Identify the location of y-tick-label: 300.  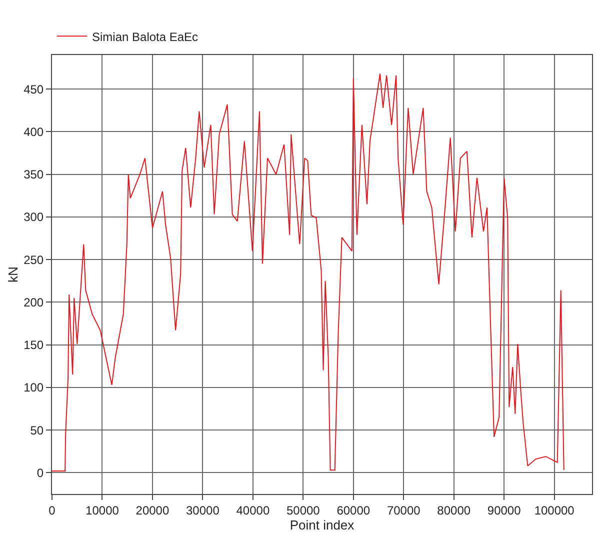
(34, 217).